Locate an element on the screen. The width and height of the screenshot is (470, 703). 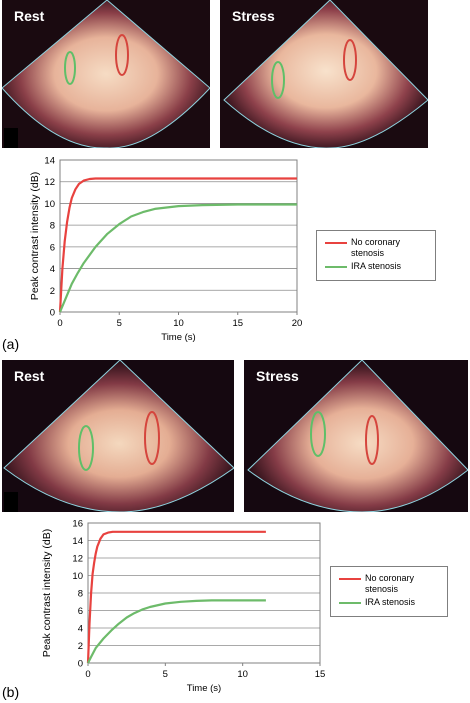
x-tick-label: 20 is located at coordinates (297, 323).